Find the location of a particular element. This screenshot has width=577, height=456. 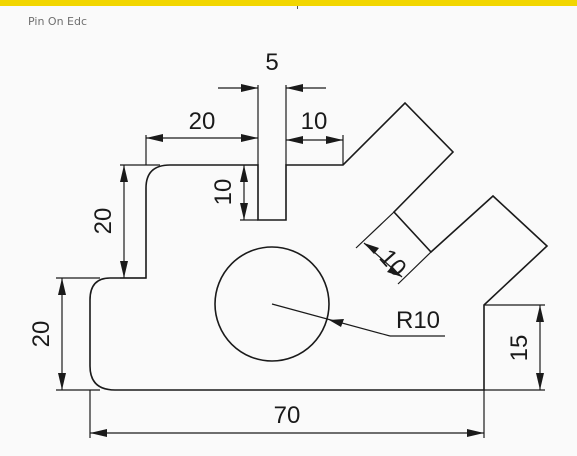

dim-right-height: 15 is located at coordinates (514, 347).